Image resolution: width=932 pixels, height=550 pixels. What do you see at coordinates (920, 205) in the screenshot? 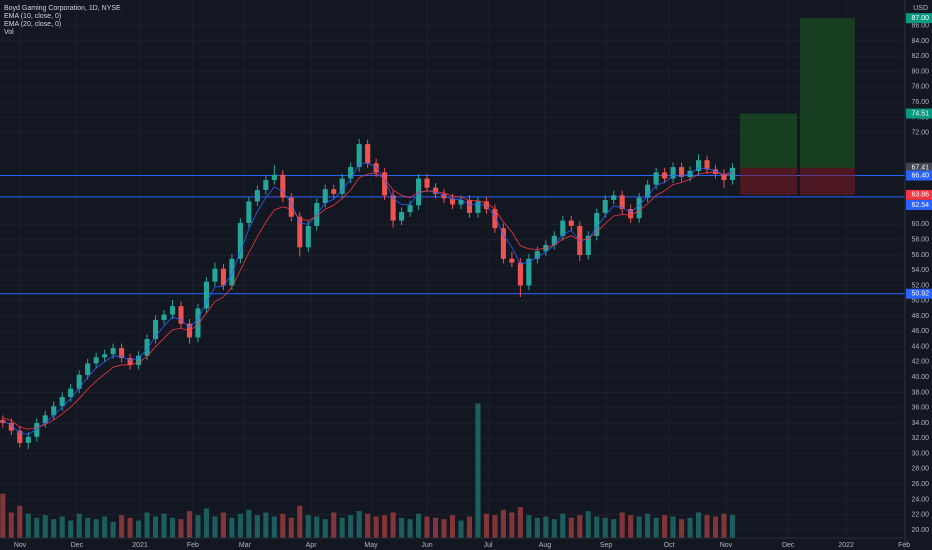
I see `price-label: 62.54` at bounding box center [920, 205].